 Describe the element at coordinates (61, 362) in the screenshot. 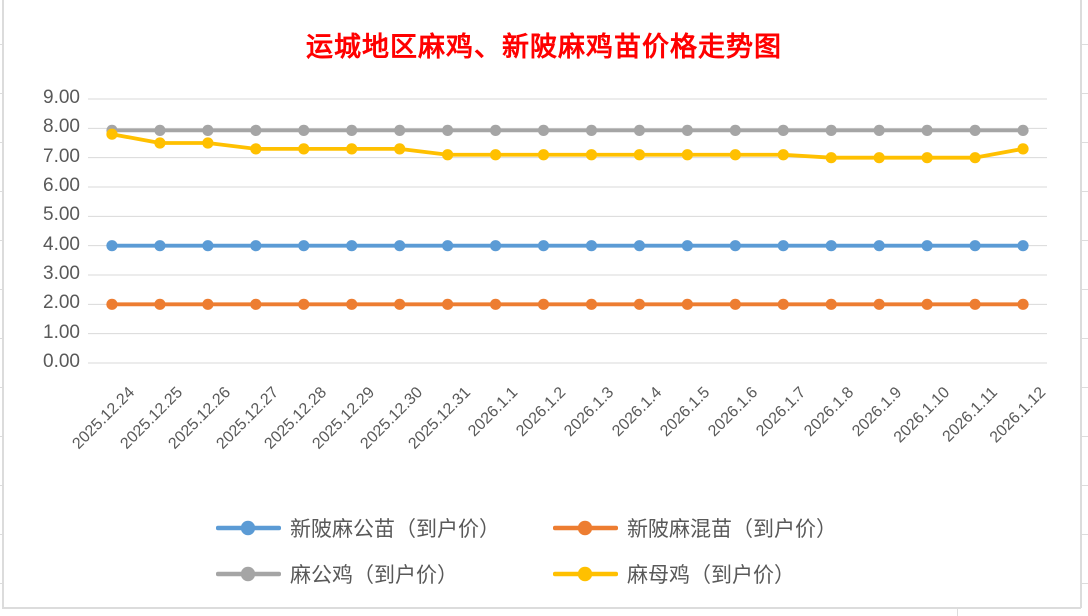

I see `y-tick-label: 0.00` at that location.